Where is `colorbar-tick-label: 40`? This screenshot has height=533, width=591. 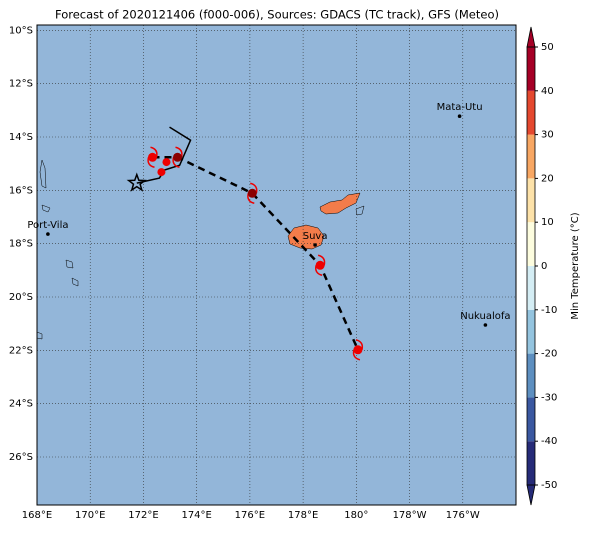 colorbar-tick-label: 40 is located at coordinates (547, 91).